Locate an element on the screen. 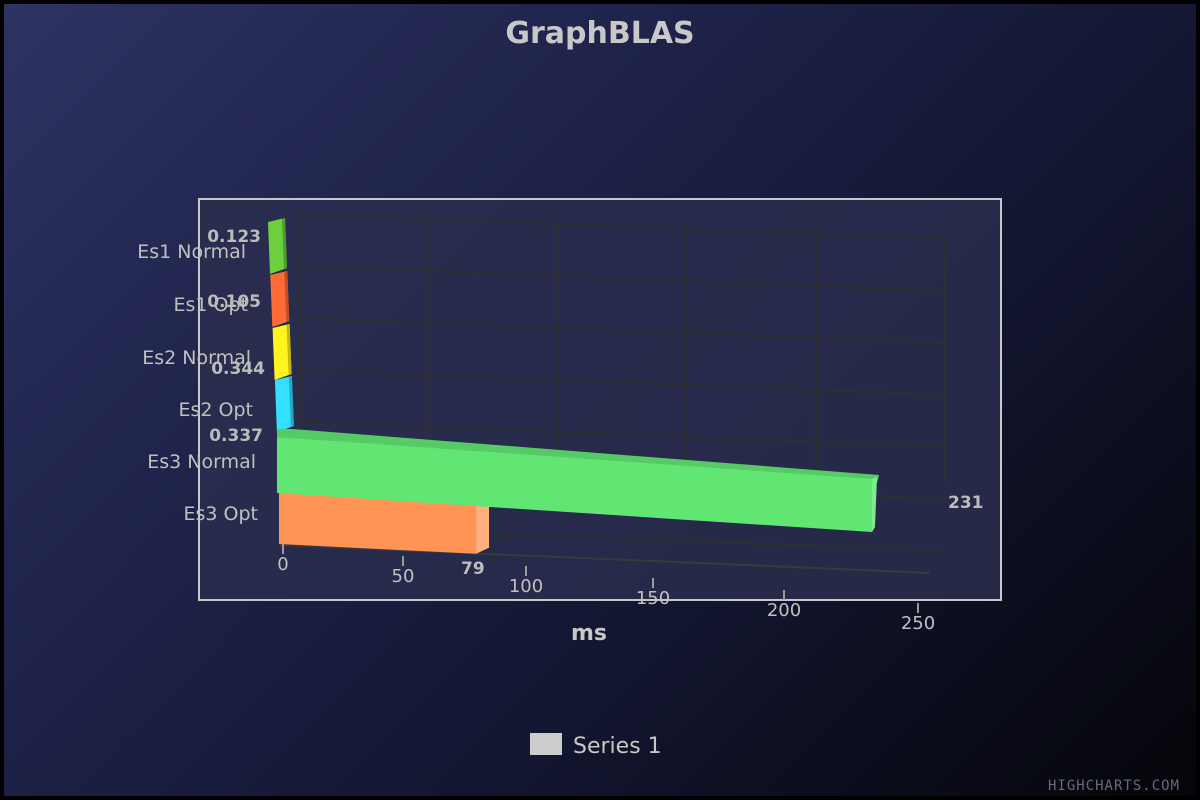 The width and height of the screenshot is (1200, 800). legend-swatch is located at coordinates (546, 744).